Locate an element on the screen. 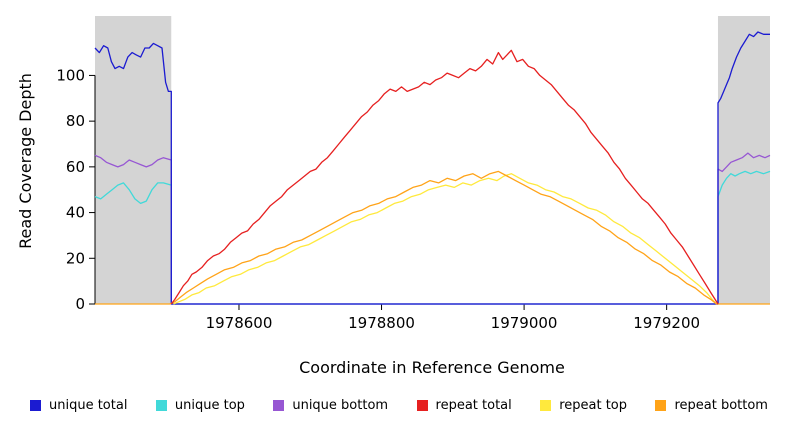 This screenshot has height=432, width=792. y-tick-label: 20 is located at coordinates (75, 258).